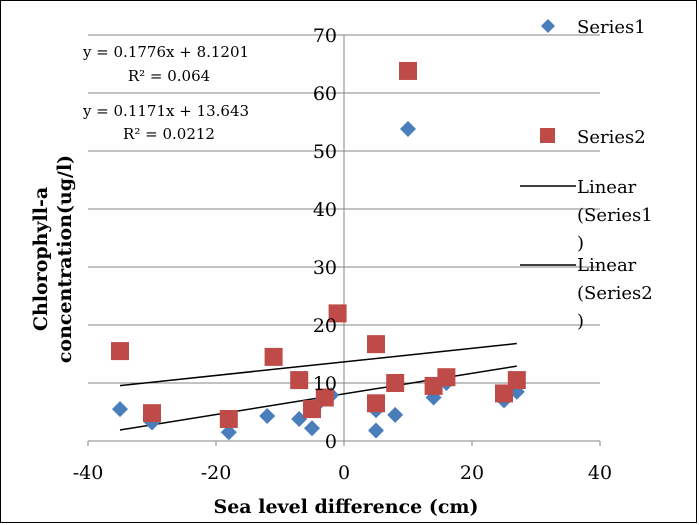 Image resolution: width=699 pixels, height=525 pixels. I want to click on legend-linear1-label-c: ), so click(580, 243).